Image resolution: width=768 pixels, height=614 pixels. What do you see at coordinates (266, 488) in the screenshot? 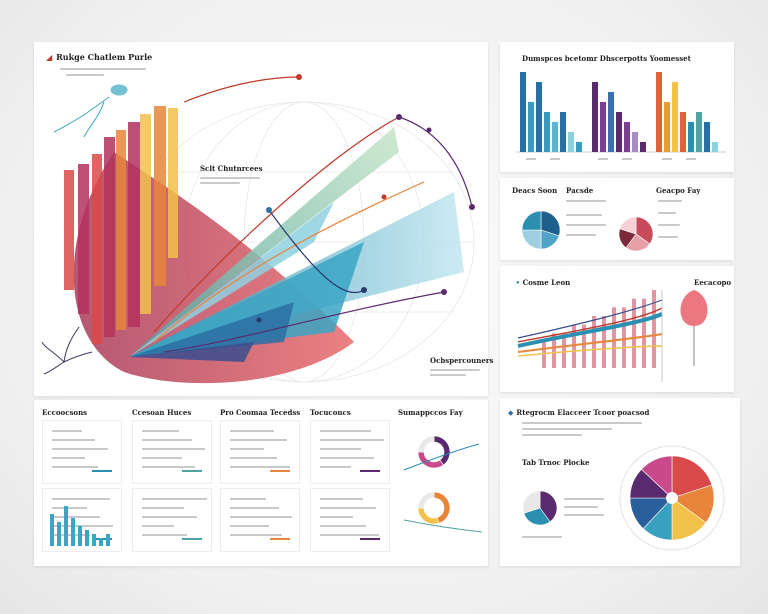
I see `cards-overlay` at bounding box center [266, 488].